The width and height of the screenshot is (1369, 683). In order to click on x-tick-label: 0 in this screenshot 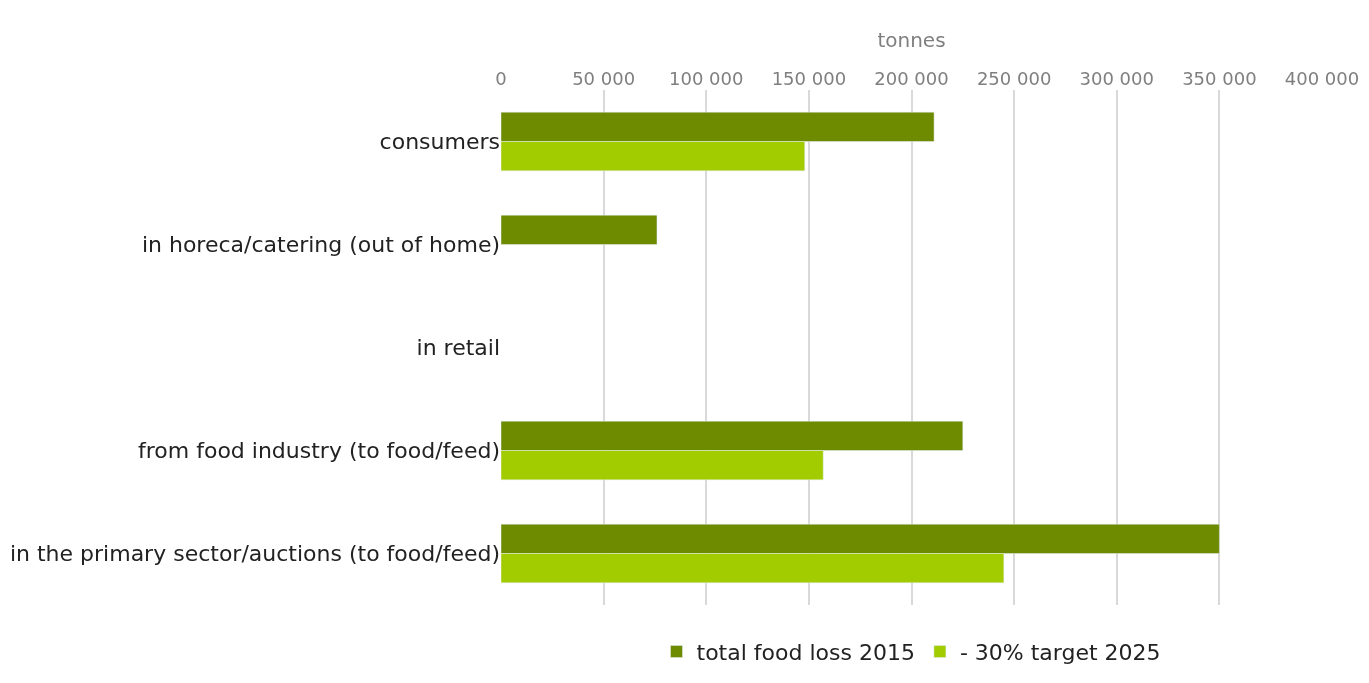, I will do `click(501, 79)`.